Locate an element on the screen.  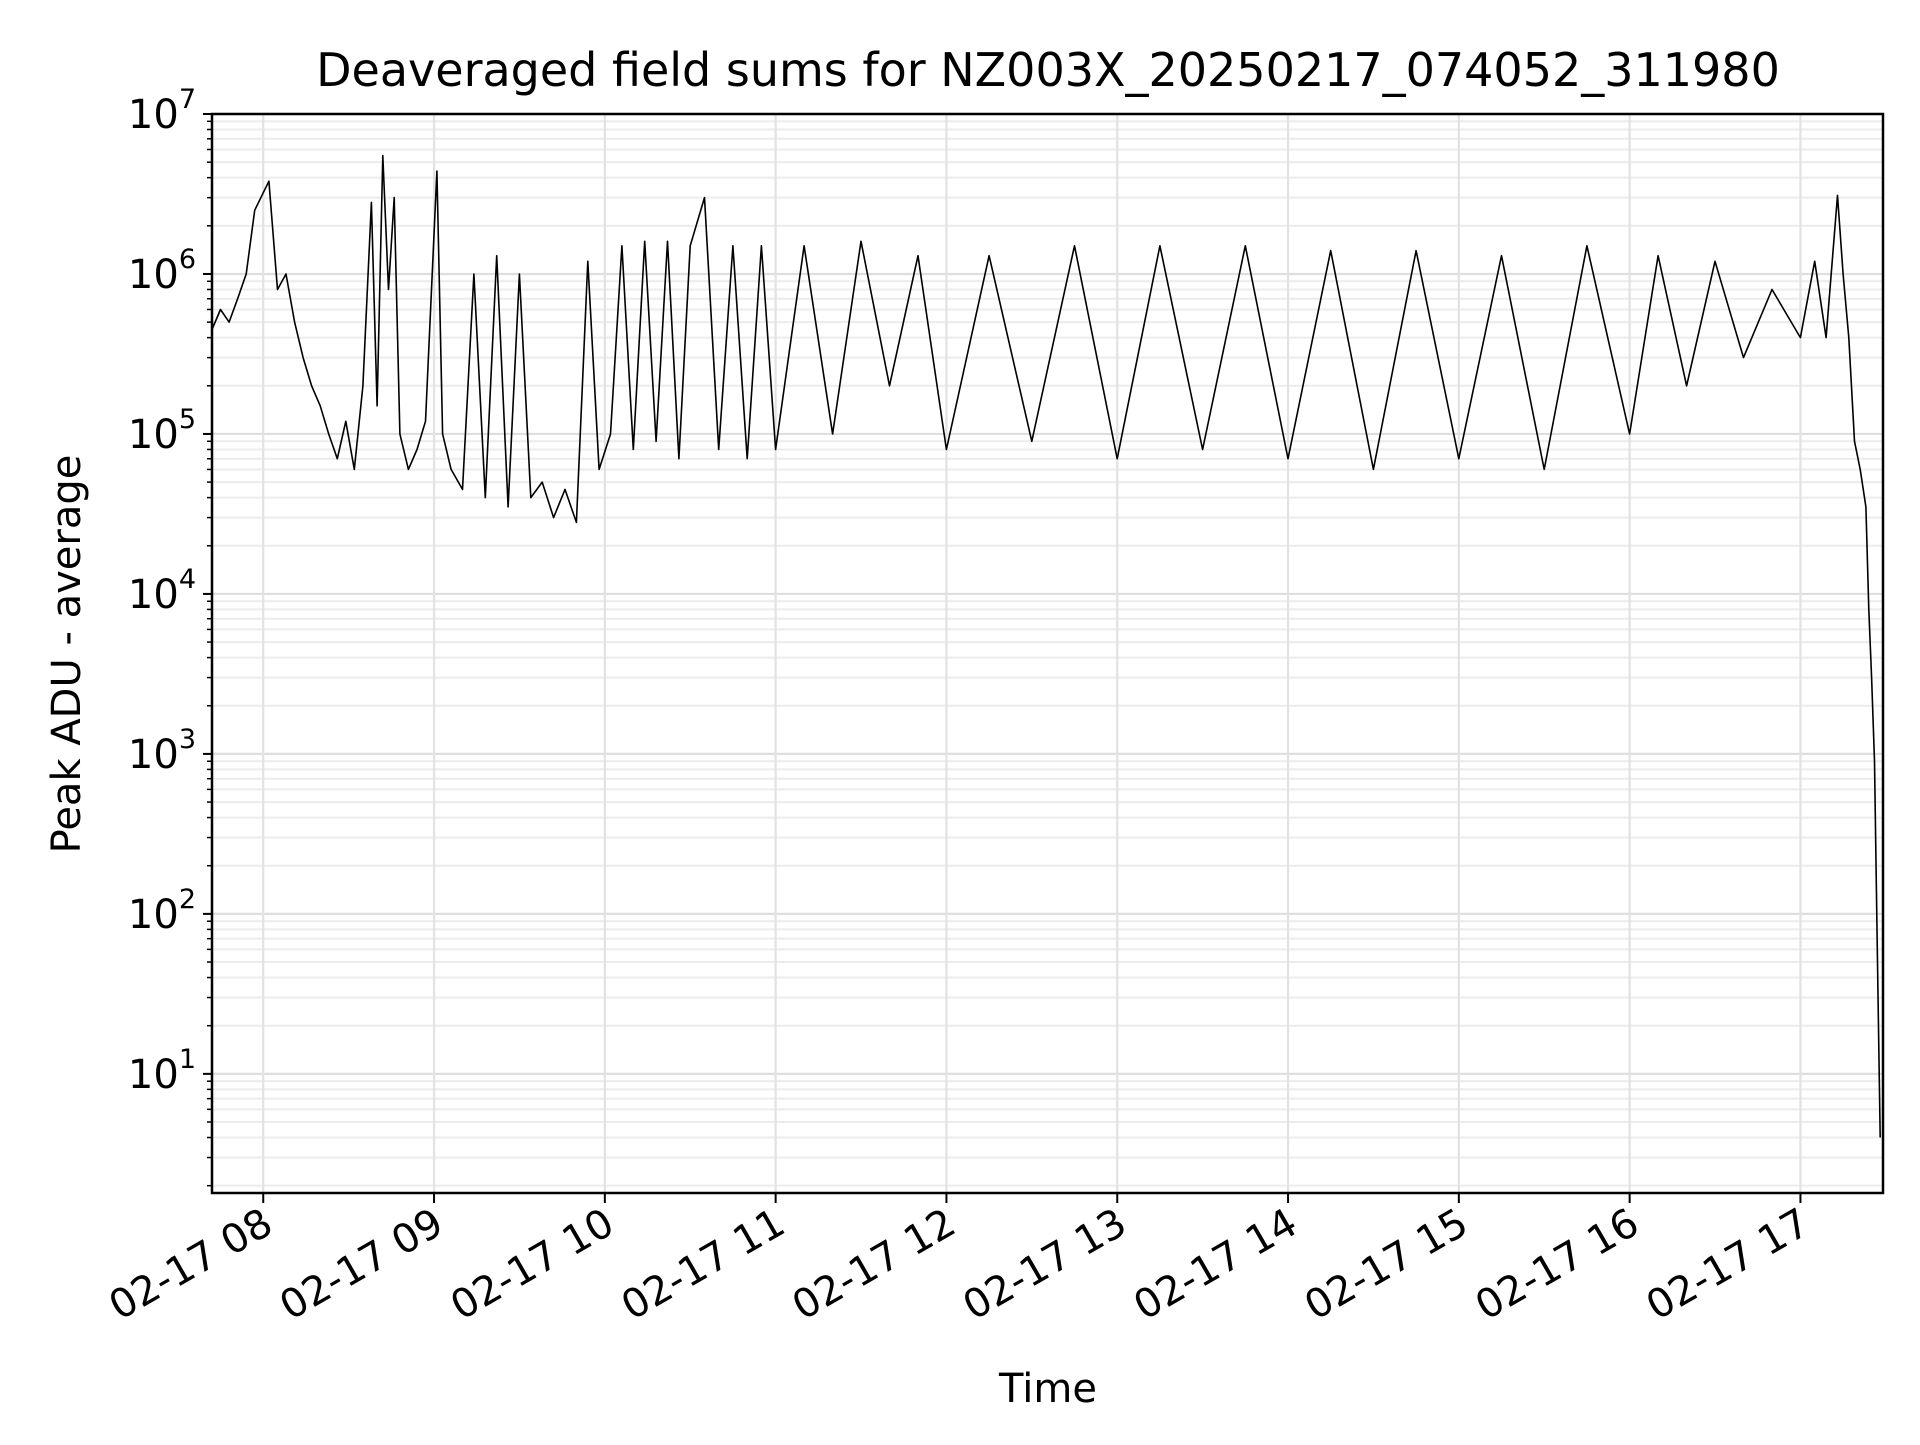
x-axis-label: Time is located at coordinates (1047, 1389).